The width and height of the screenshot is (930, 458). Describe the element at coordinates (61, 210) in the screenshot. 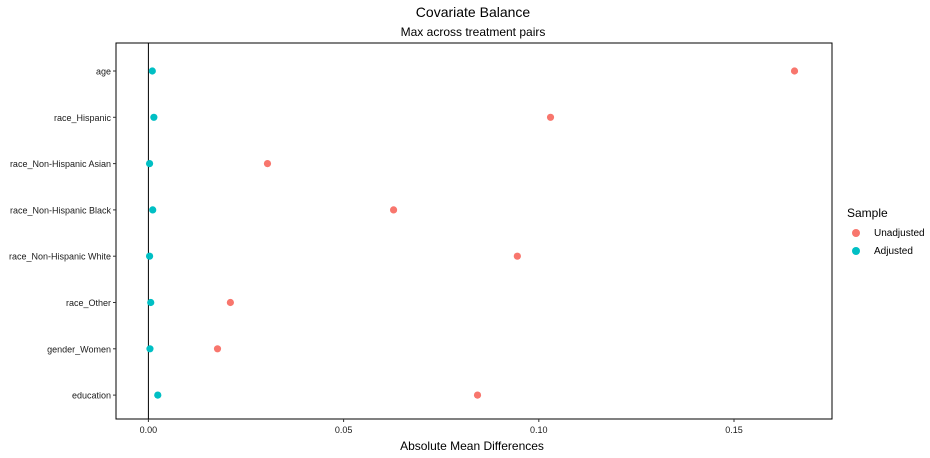

I see `y-tick-label: race_Non-Hispanic Black` at that location.